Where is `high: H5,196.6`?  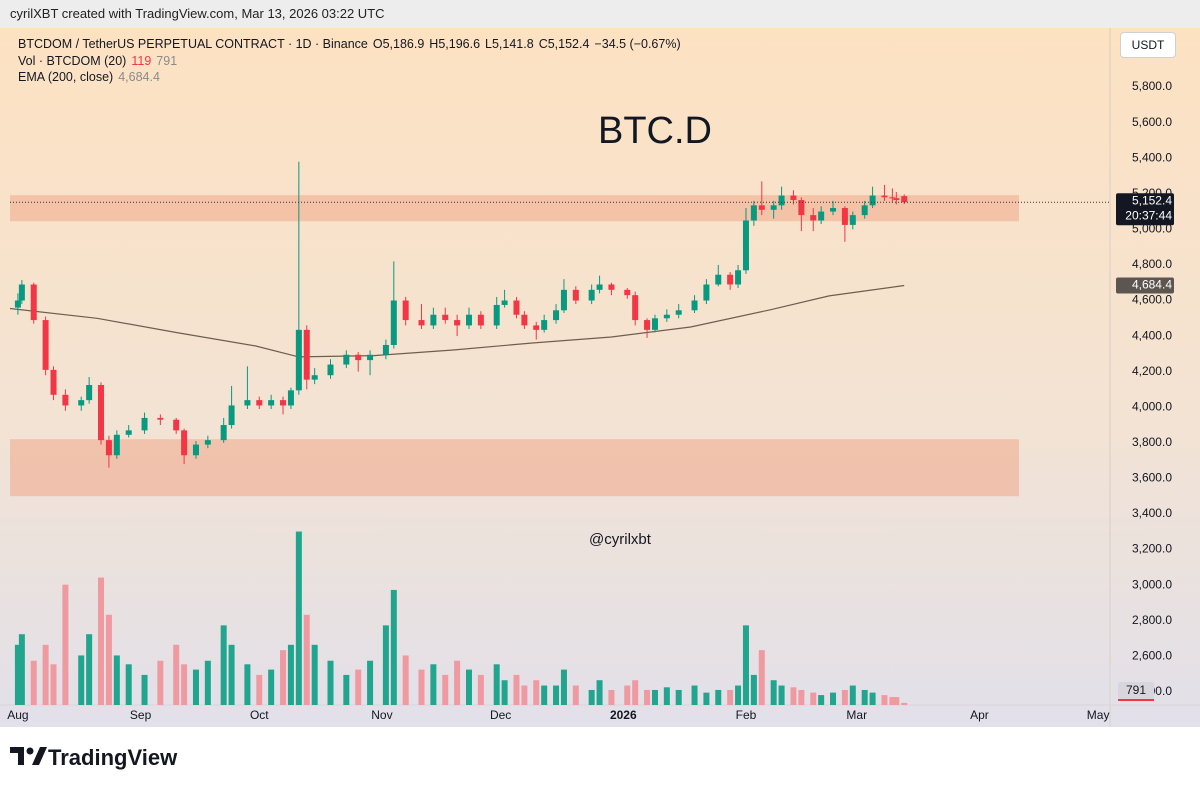
high: H5,196.6 is located at coordinates (455, 44).